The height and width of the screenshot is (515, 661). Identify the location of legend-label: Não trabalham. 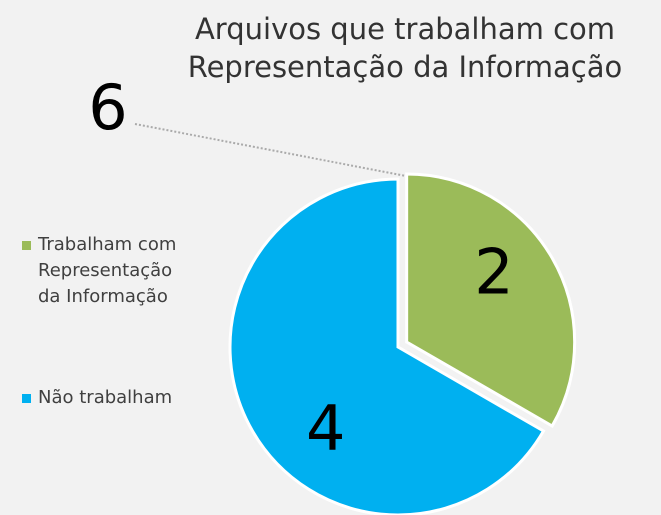
(105, 397).